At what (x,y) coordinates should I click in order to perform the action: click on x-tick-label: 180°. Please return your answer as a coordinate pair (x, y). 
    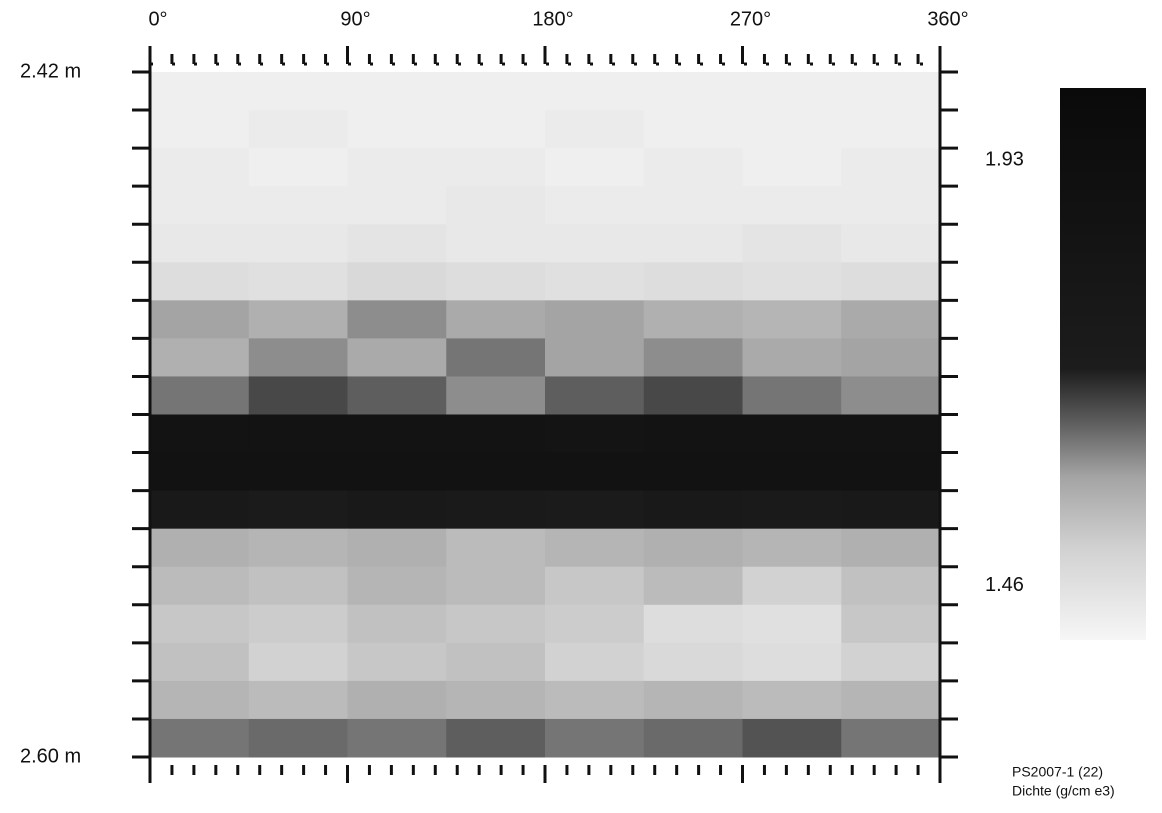
    Looking at the image, I should click on (552, 19).